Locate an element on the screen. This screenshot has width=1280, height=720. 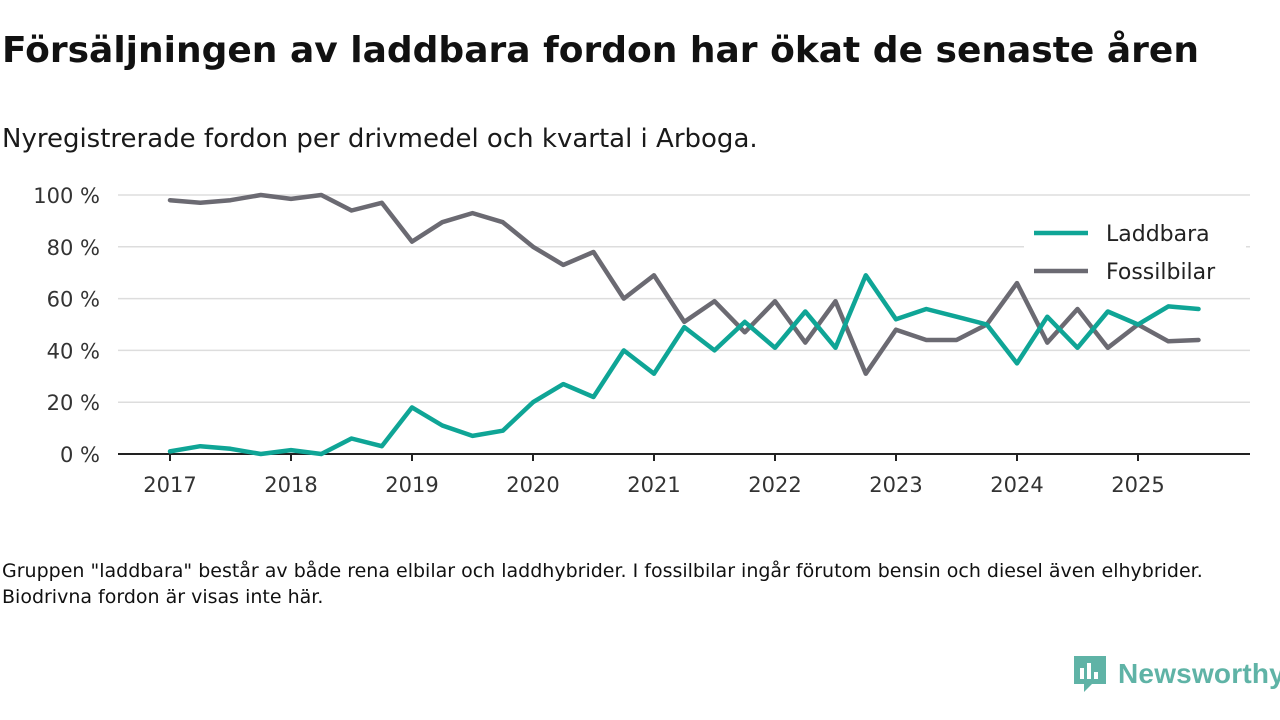
x-tick-label: 2020 is located at coordinates (532, 485).